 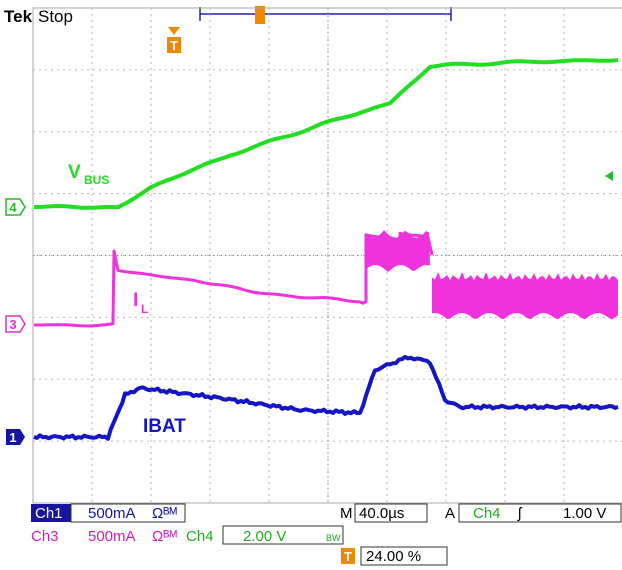 I want to click on svg-text: 24.00 %, so click(x=393, y=556).